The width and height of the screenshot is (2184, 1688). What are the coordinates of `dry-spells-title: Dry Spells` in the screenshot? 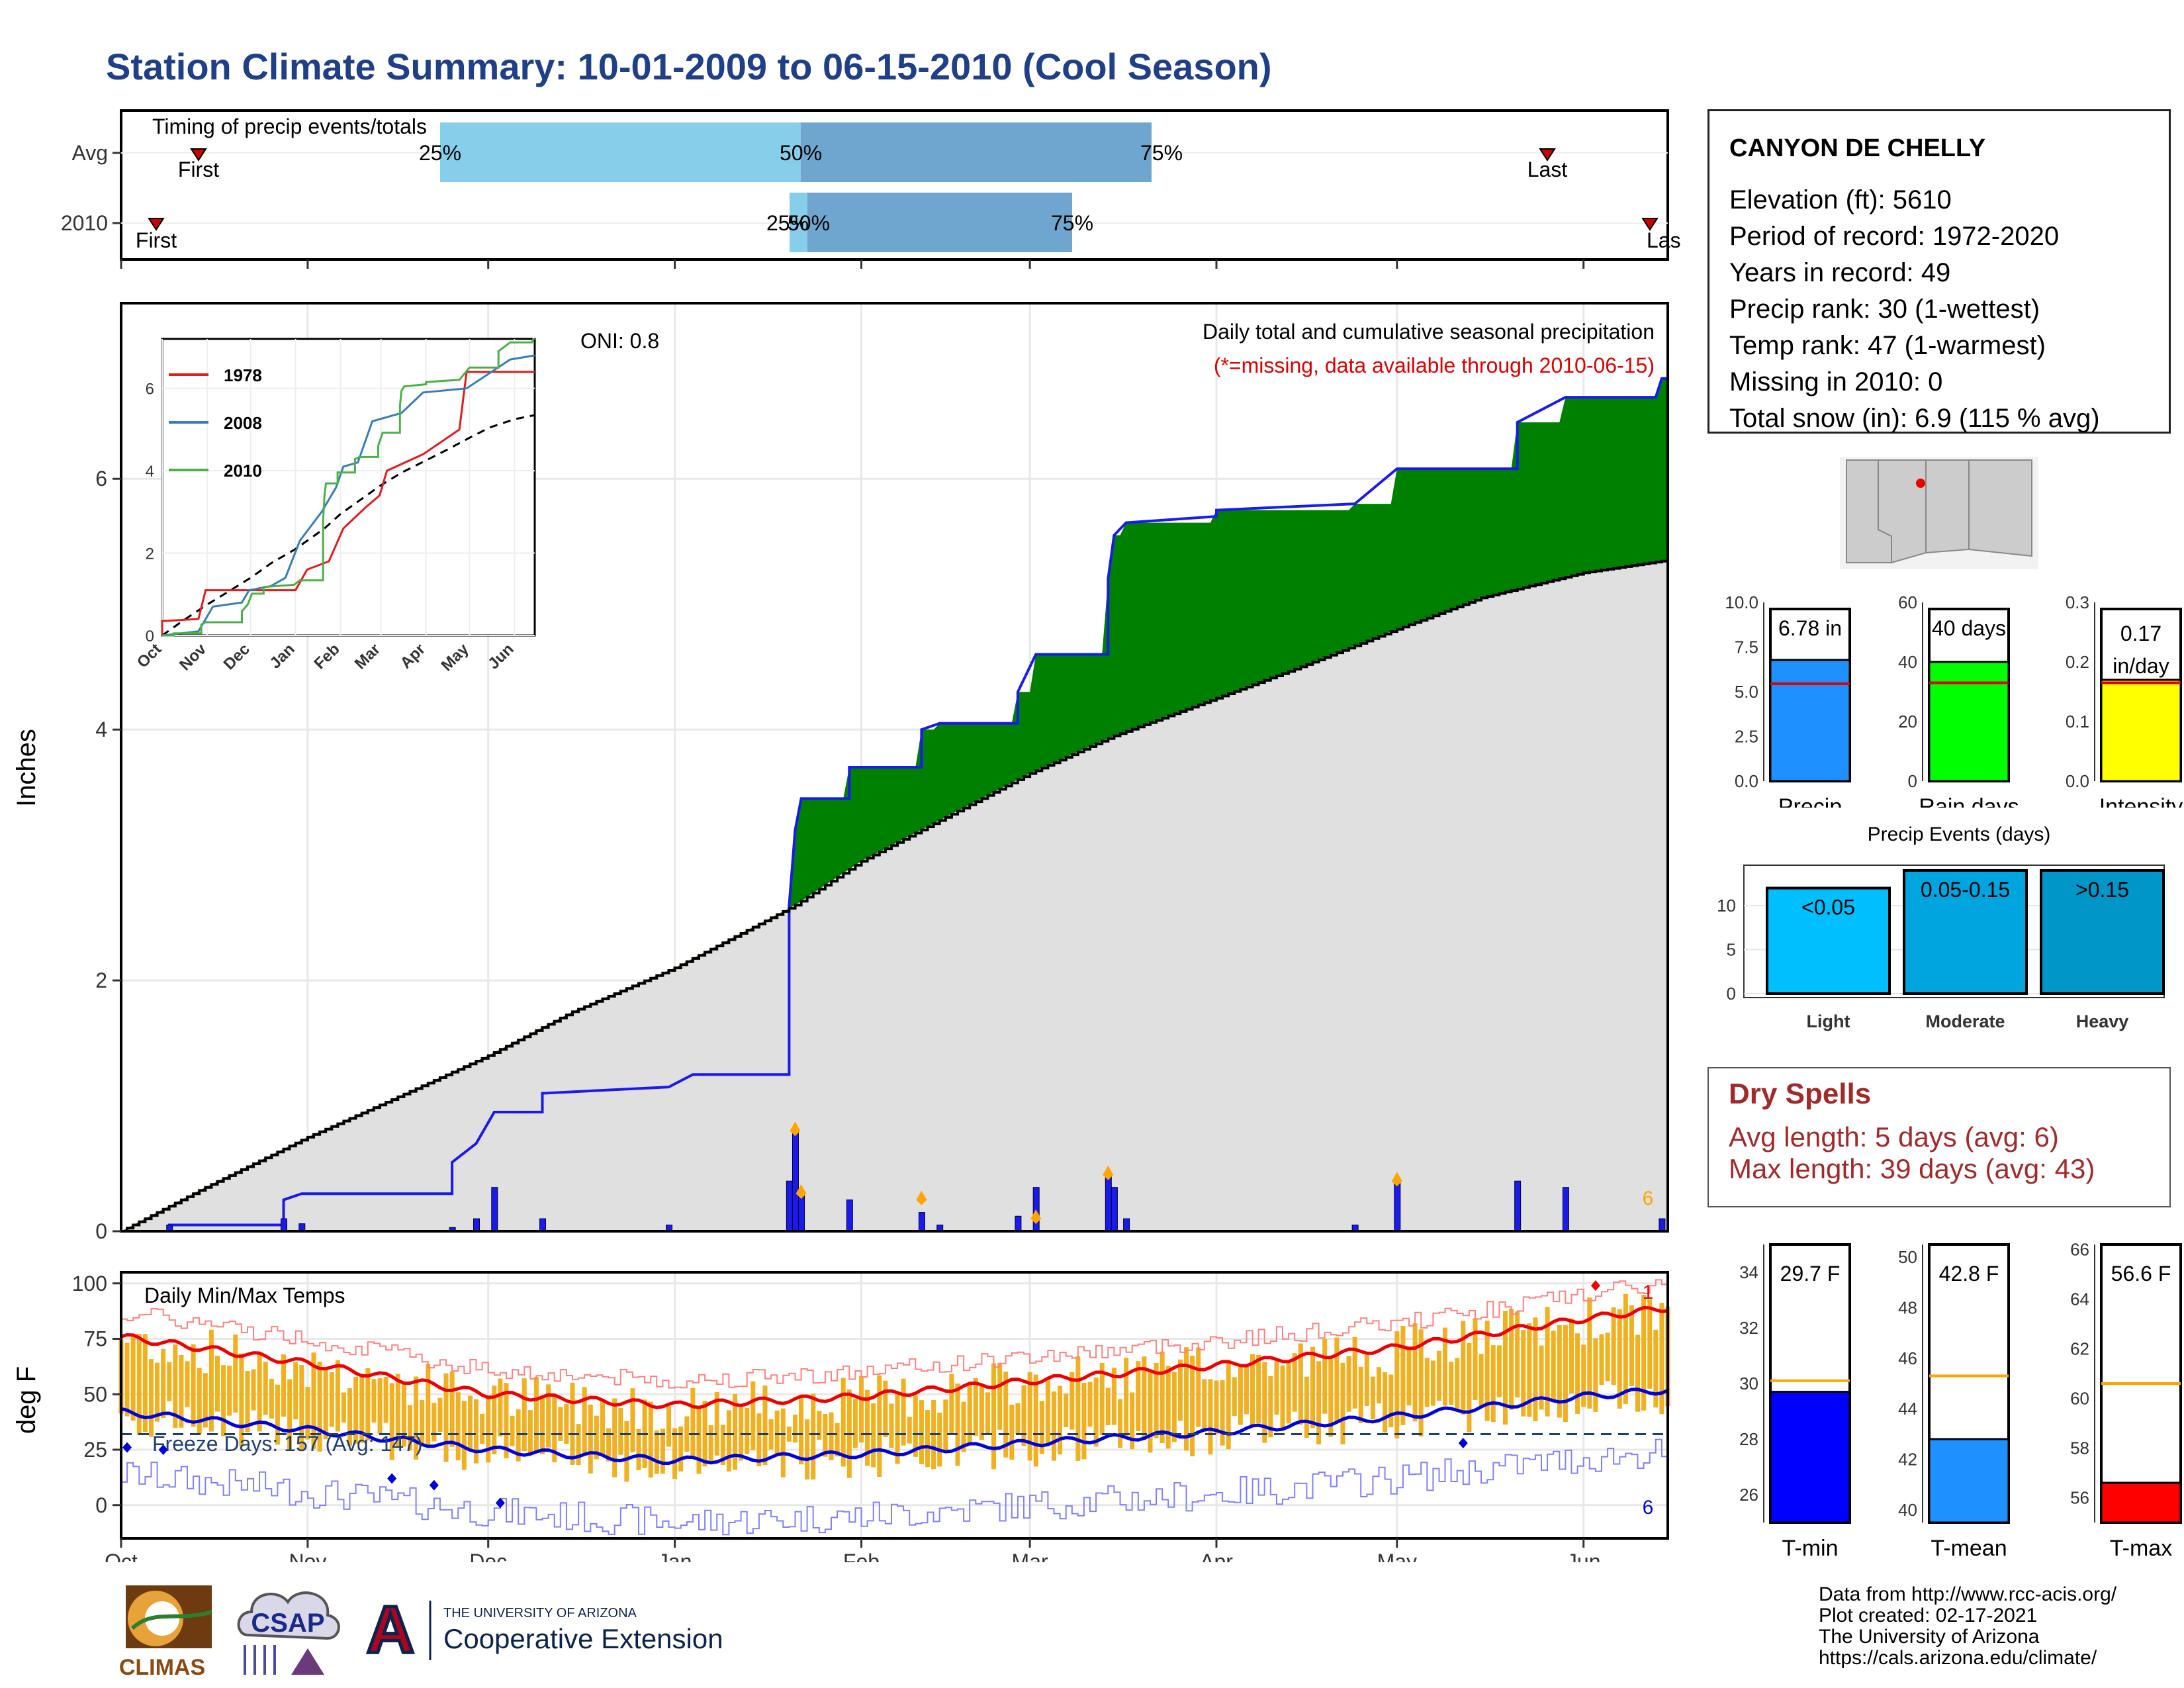 It's located at (1800, 1094).